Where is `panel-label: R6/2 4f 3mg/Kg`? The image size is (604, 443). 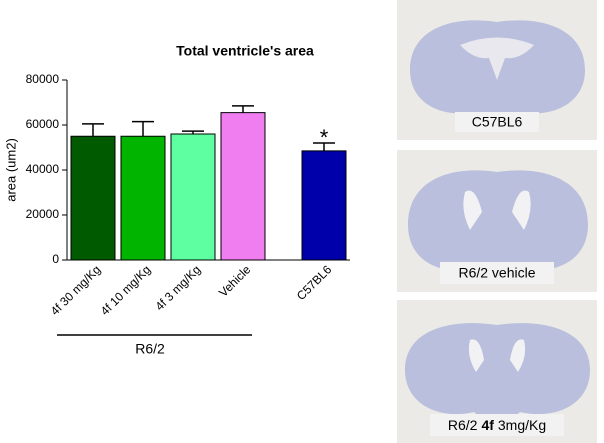 panel-label: R6/2 4f 3mg/Kg is located at coordinates (497, 425).